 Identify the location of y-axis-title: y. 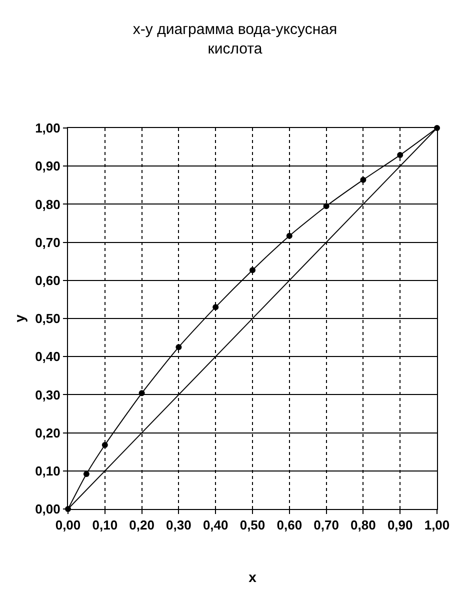
(20, 318).